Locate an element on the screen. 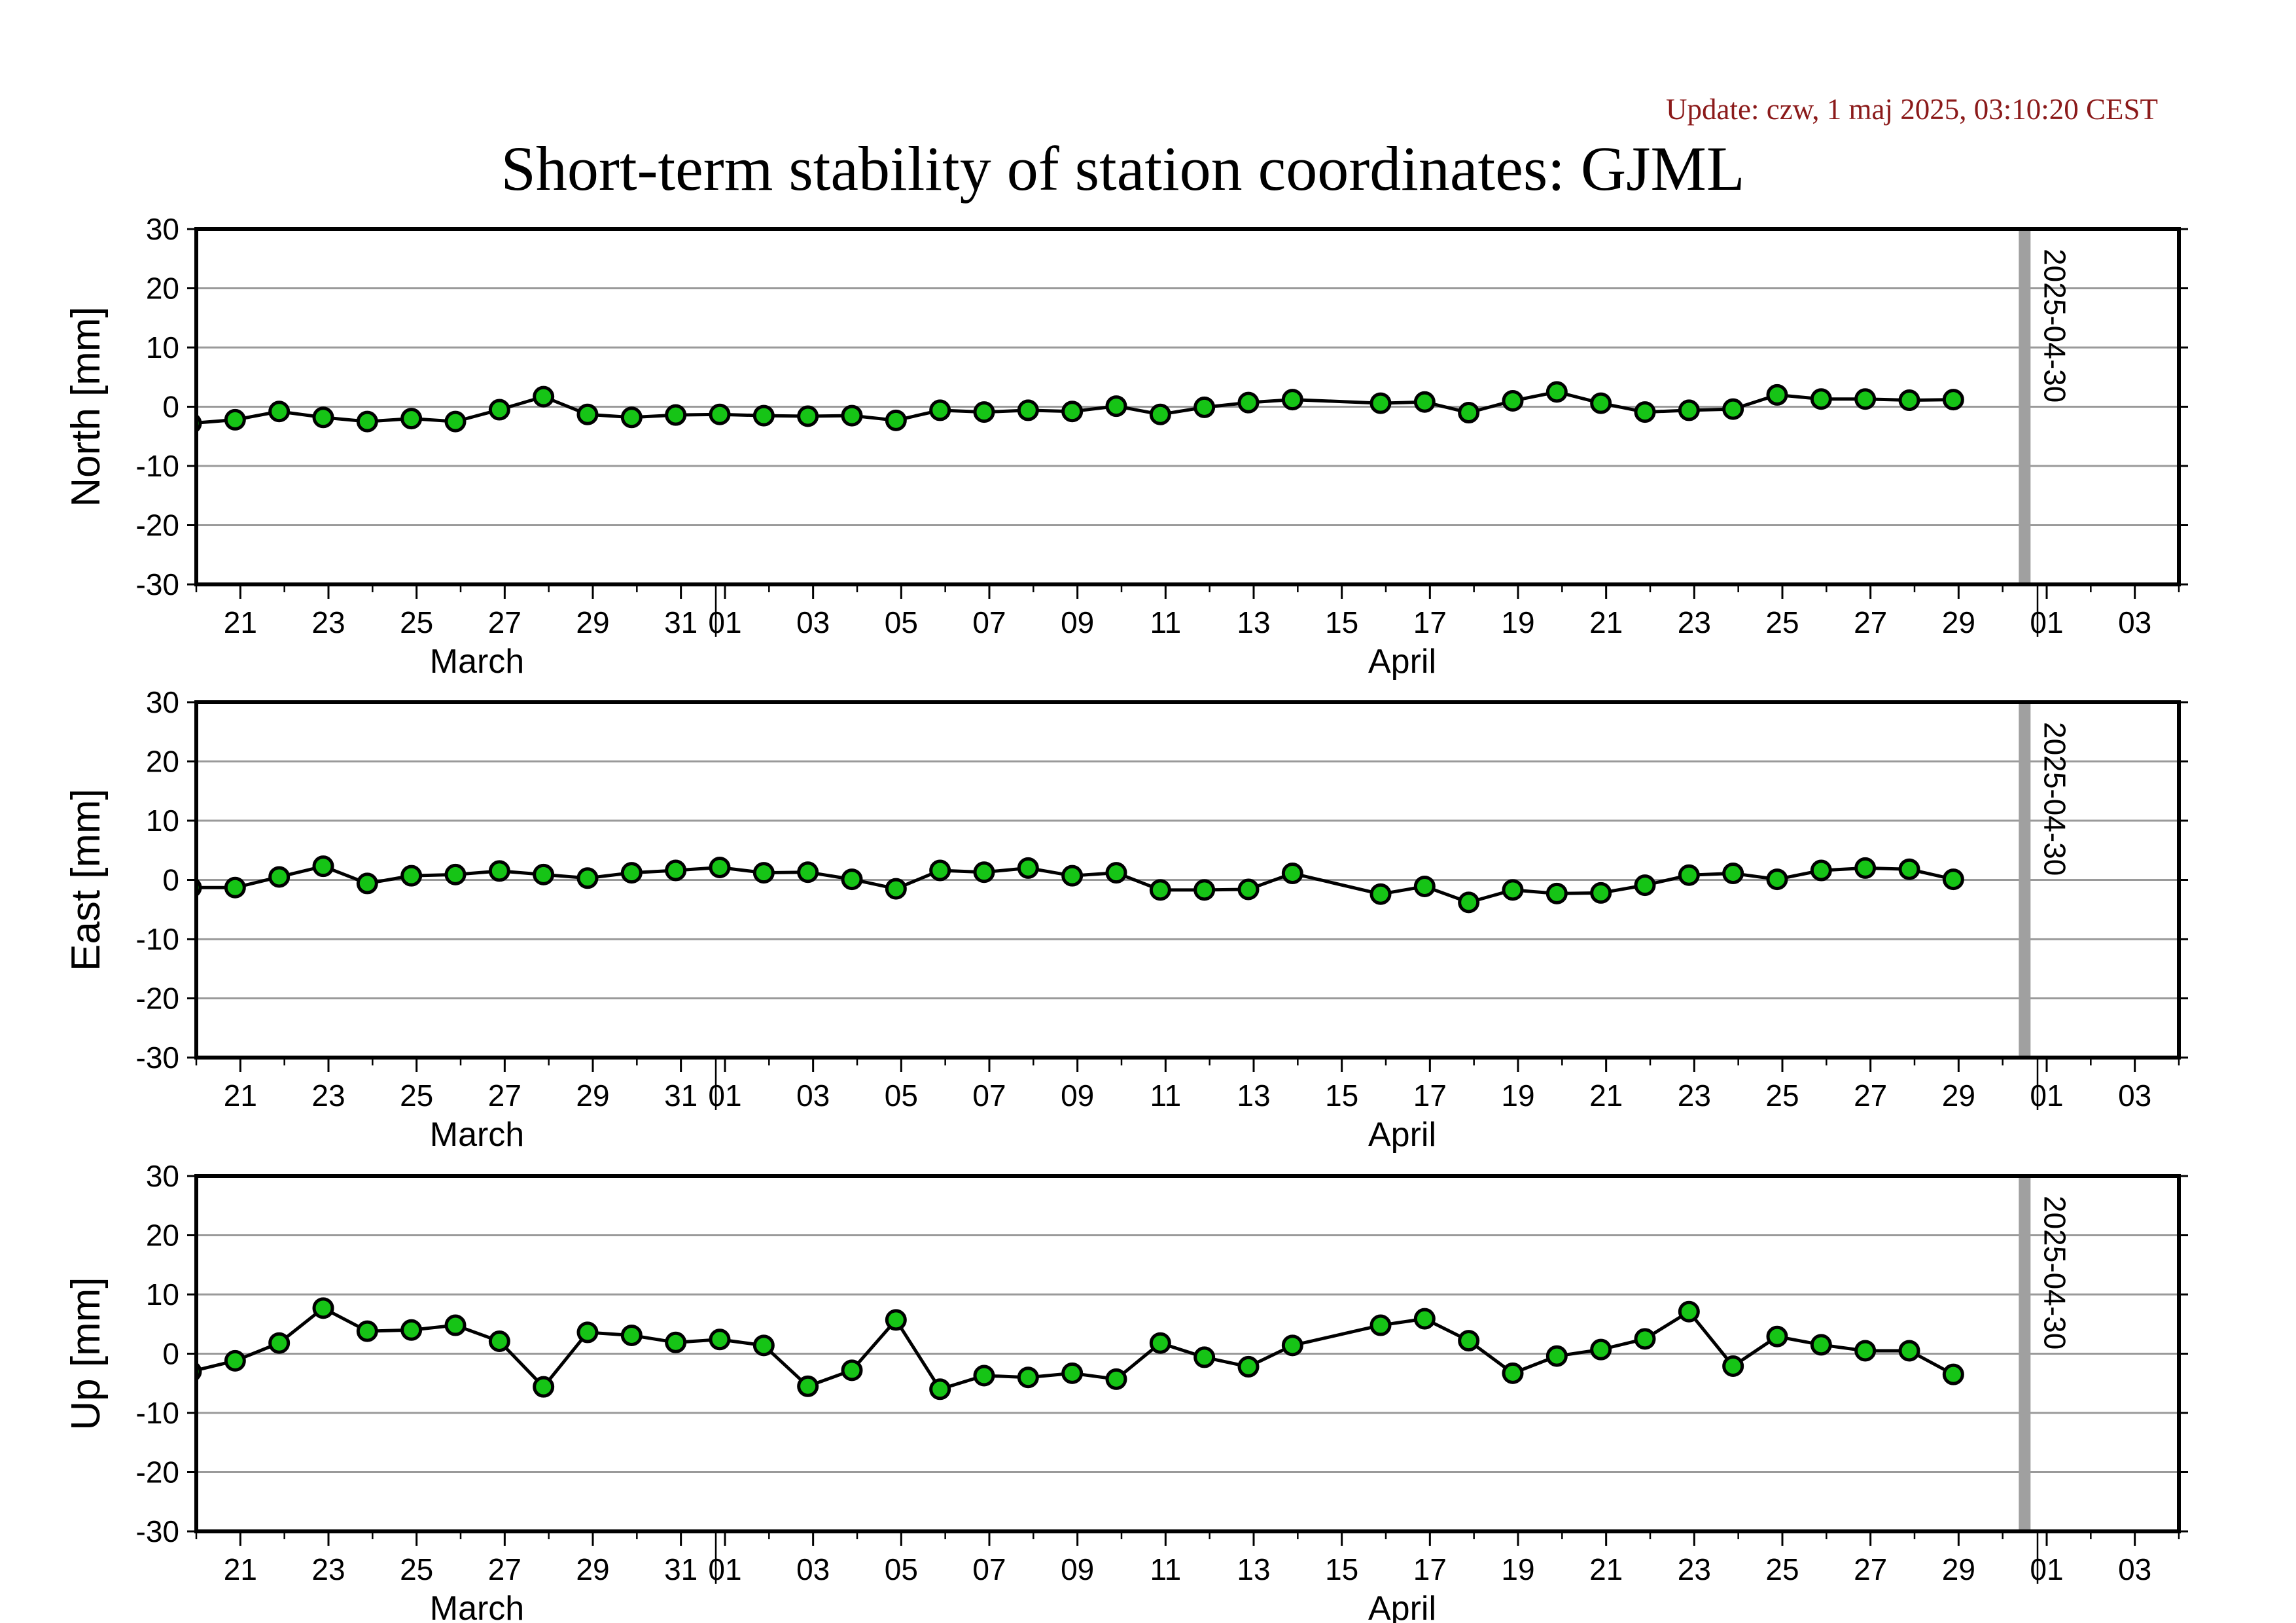  x-tick-label: 15 is located at coordinates (1341, 1569).